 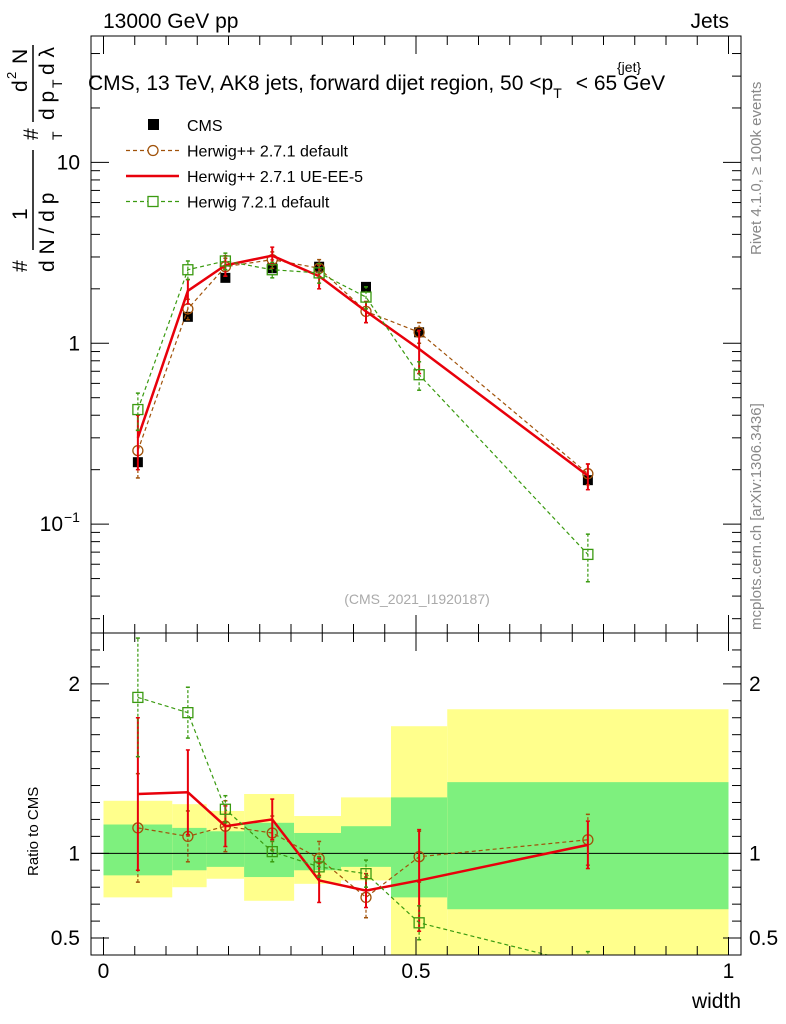 I want to click on main-line-herwig-2-7-1-default, so click(x=363, y=367).